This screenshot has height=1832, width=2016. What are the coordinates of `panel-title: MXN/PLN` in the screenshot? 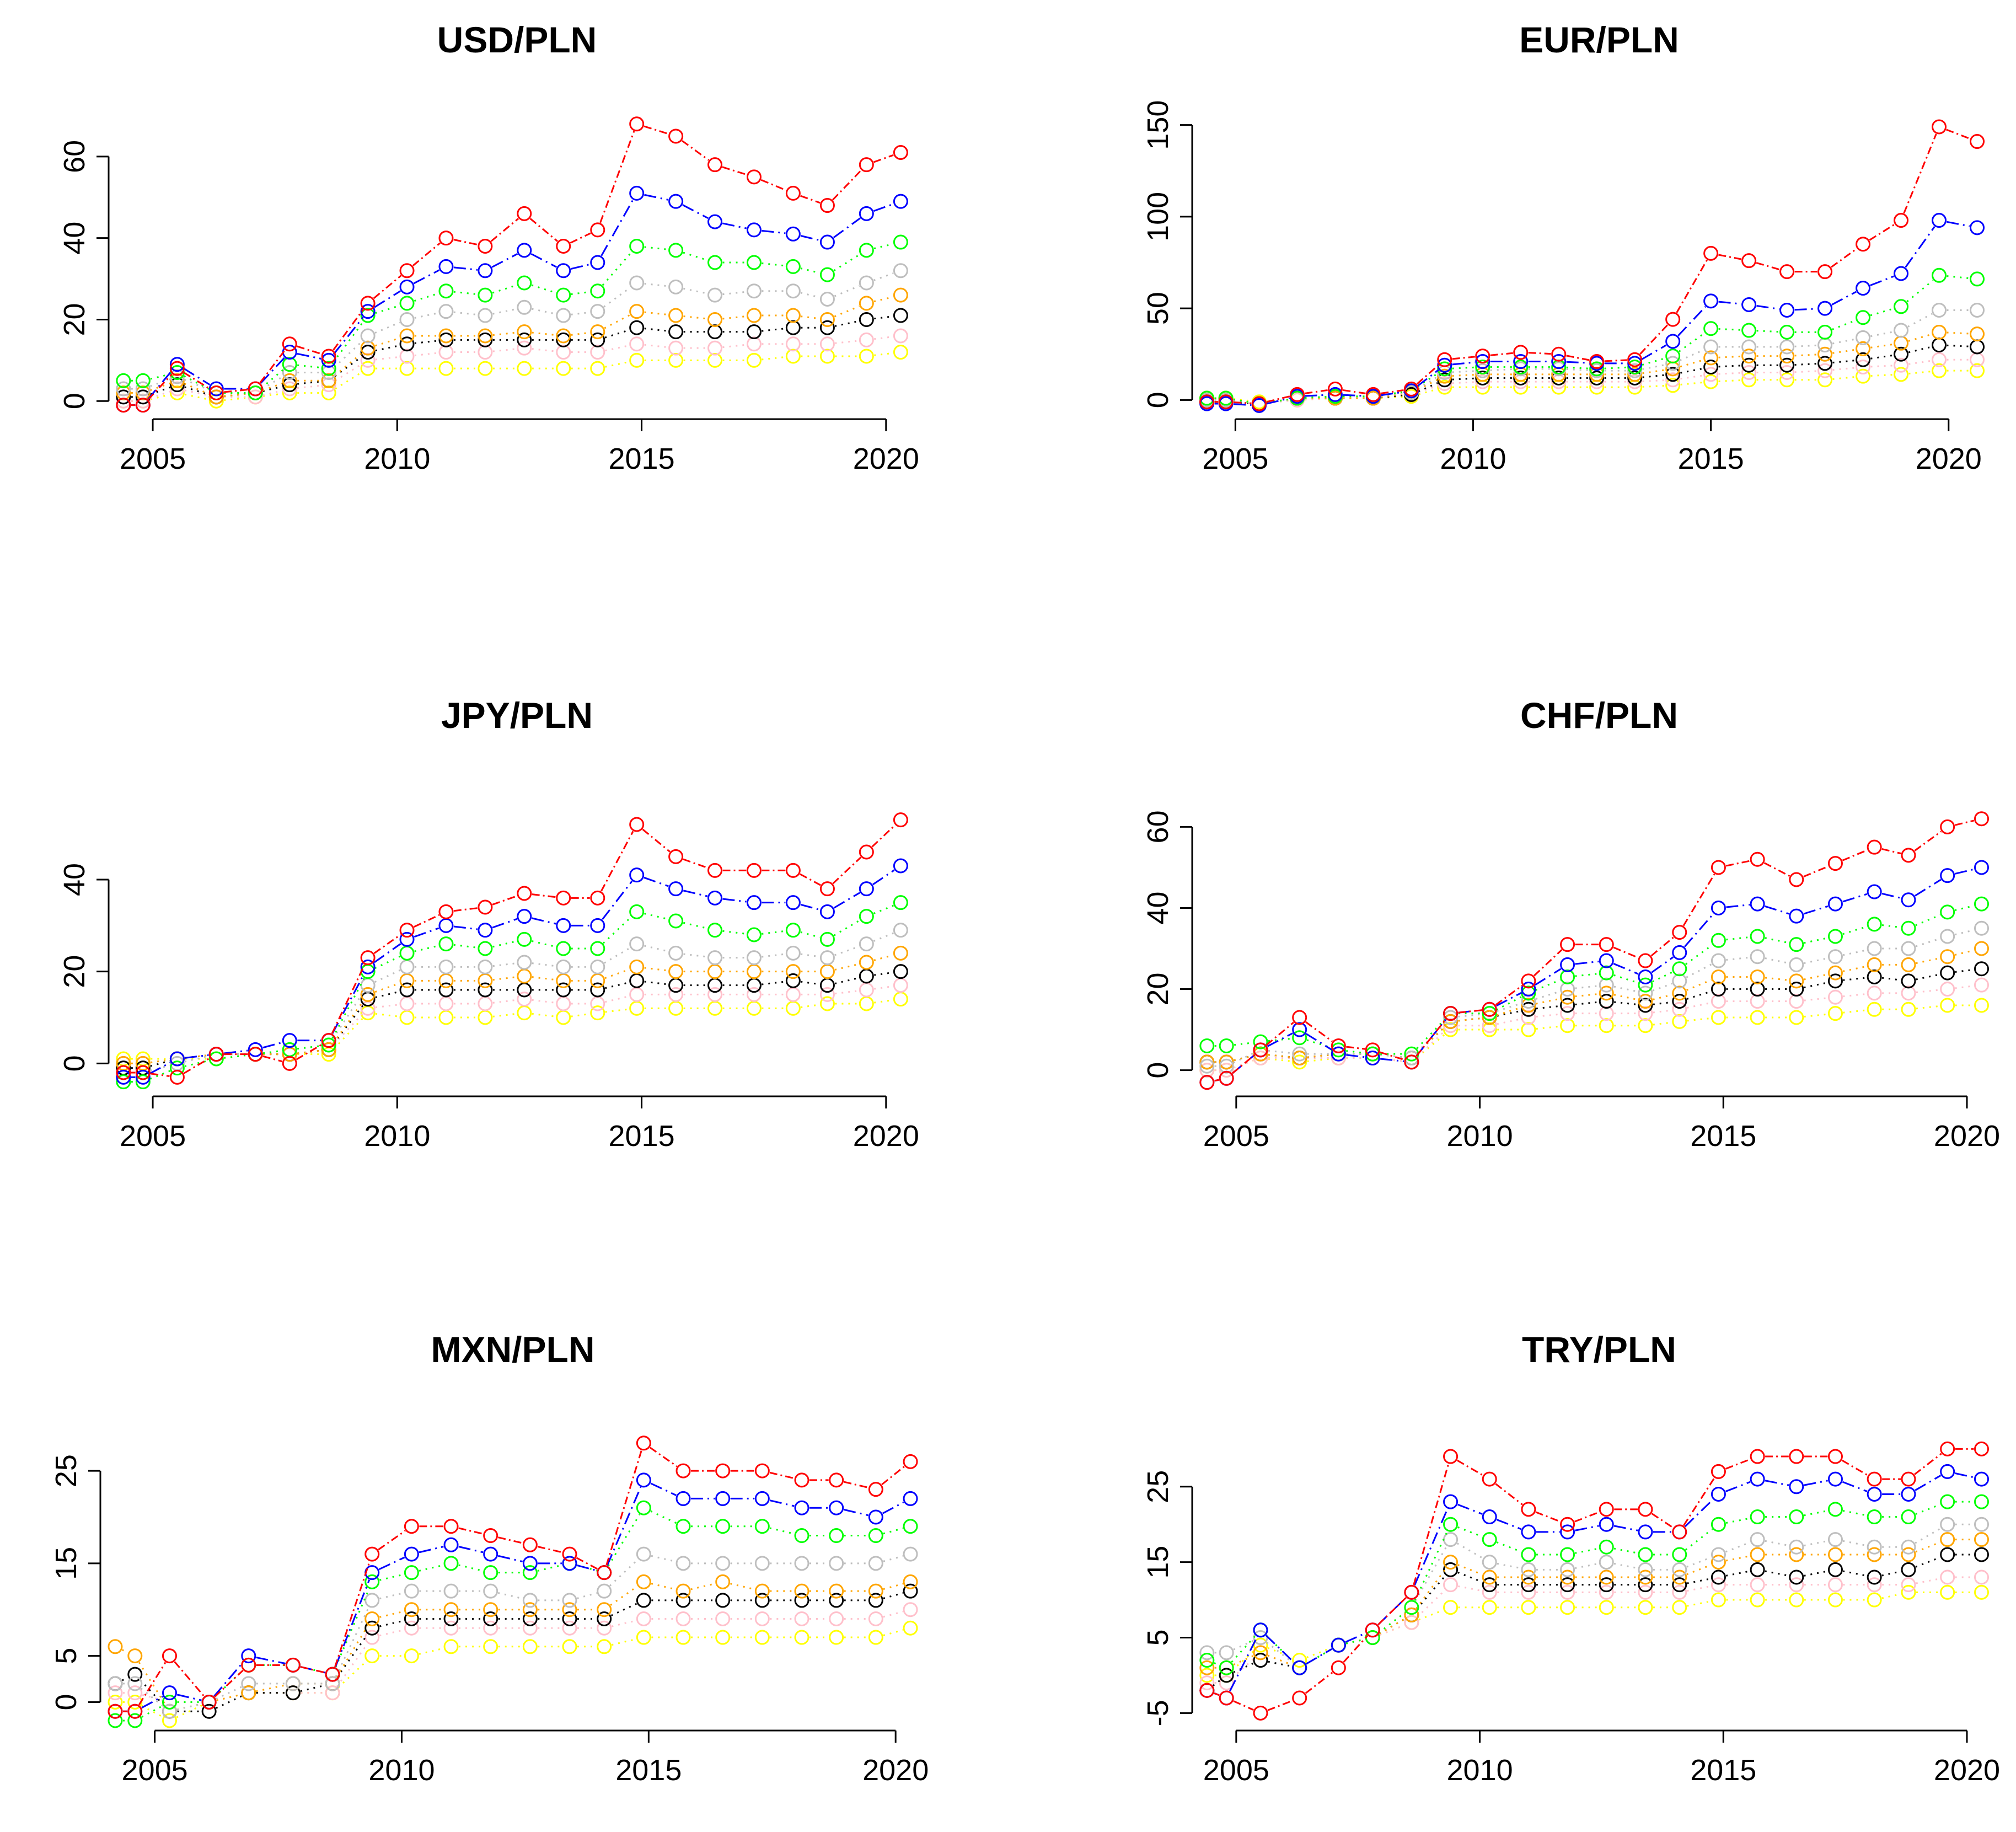 It's located at (513, 1350).